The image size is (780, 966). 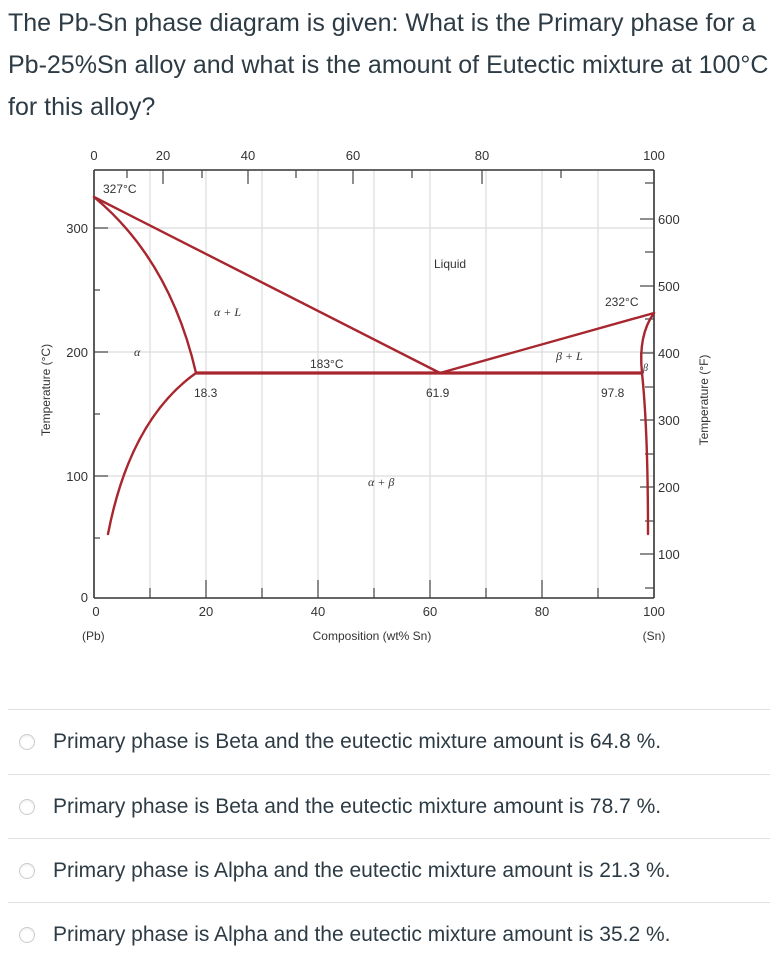 What do you see at coordinates (669, 420) in the screenshot?
I see `right-tick-label: 300` at bounding box center [669, 420].